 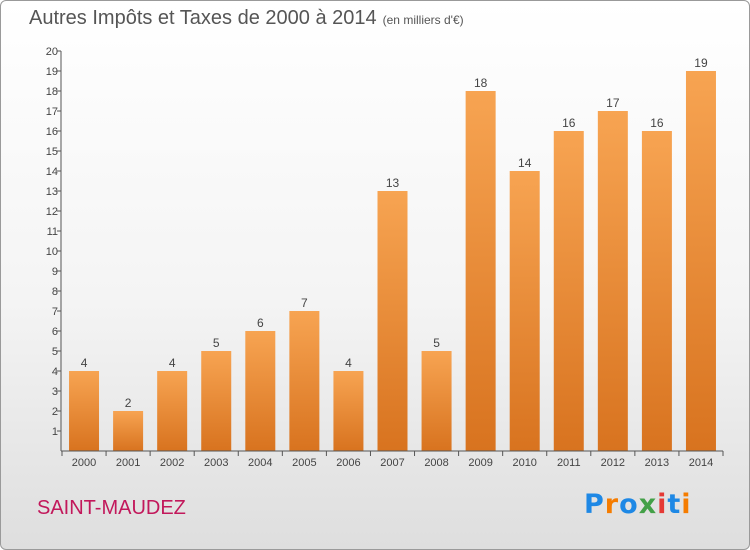 I want to click on bar-value-label: 7, so click(x=304, y=303).